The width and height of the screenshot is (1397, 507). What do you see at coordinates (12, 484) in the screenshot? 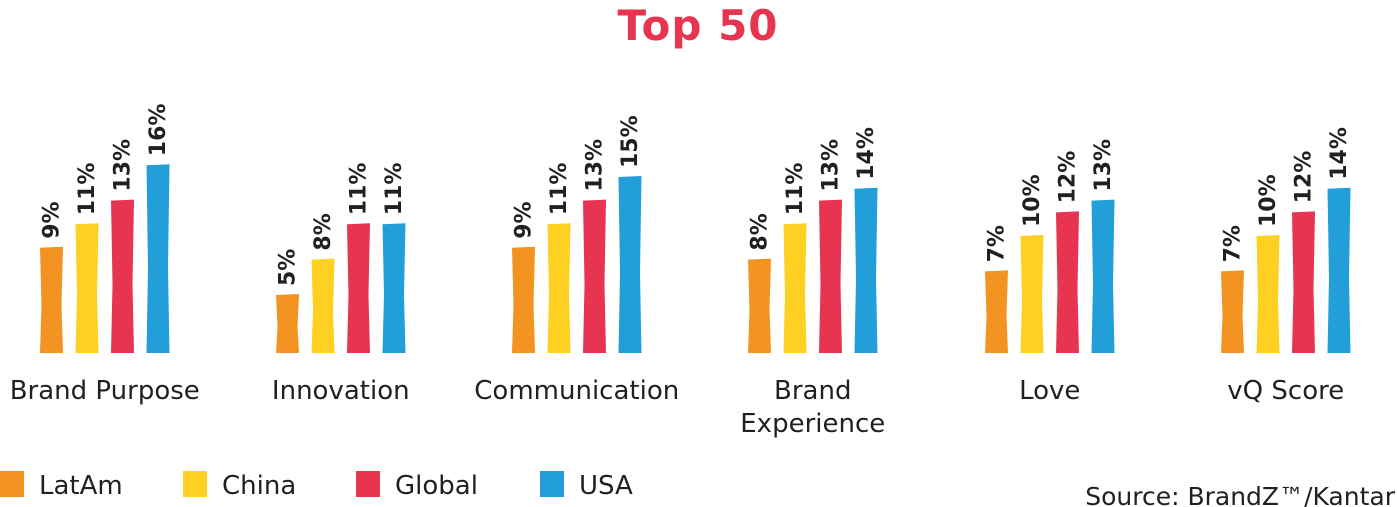
I see `legend-swatch-latam` at bounding box center [12, 484].